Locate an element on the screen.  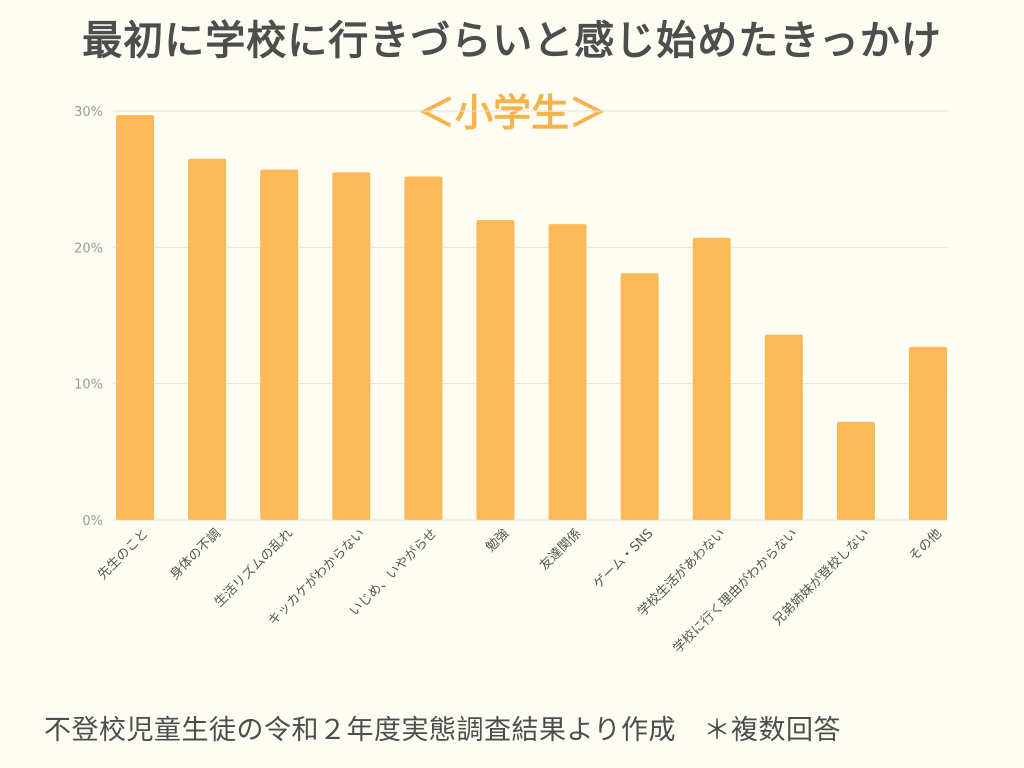
x-category-label: ゲーム・SNS is located at coordinates (624, 559).